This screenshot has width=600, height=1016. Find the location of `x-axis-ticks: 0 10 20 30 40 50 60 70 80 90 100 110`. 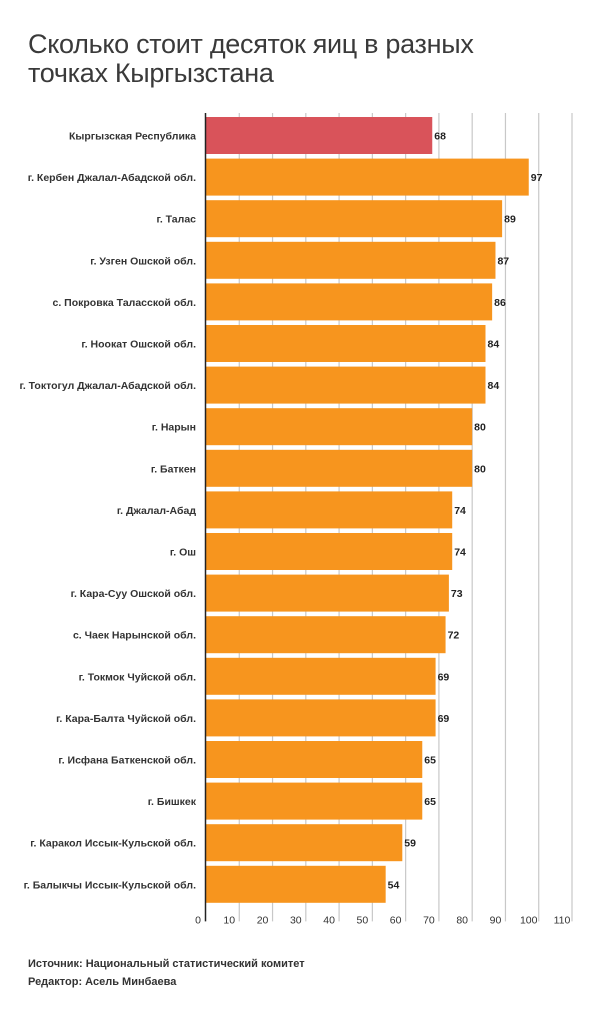

x-axis-ticks: 0 10 20 30 40 50 60 70 80 90 100 110 is located at coordinates (382, 920).